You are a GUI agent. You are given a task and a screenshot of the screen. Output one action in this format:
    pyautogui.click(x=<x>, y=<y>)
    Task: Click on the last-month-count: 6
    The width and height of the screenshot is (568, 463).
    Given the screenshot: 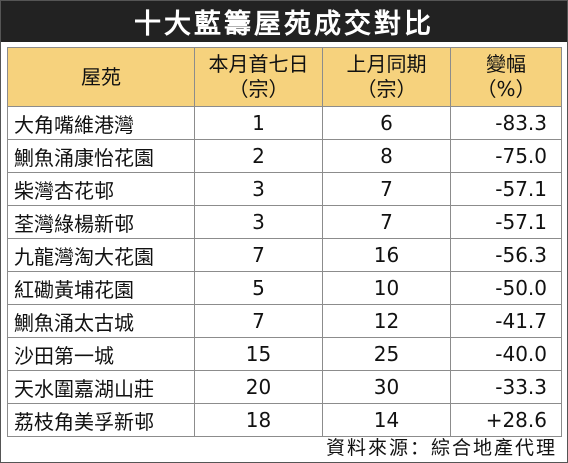 What is the action you would take?
    pyautogui.click(x=386, y=123)
    